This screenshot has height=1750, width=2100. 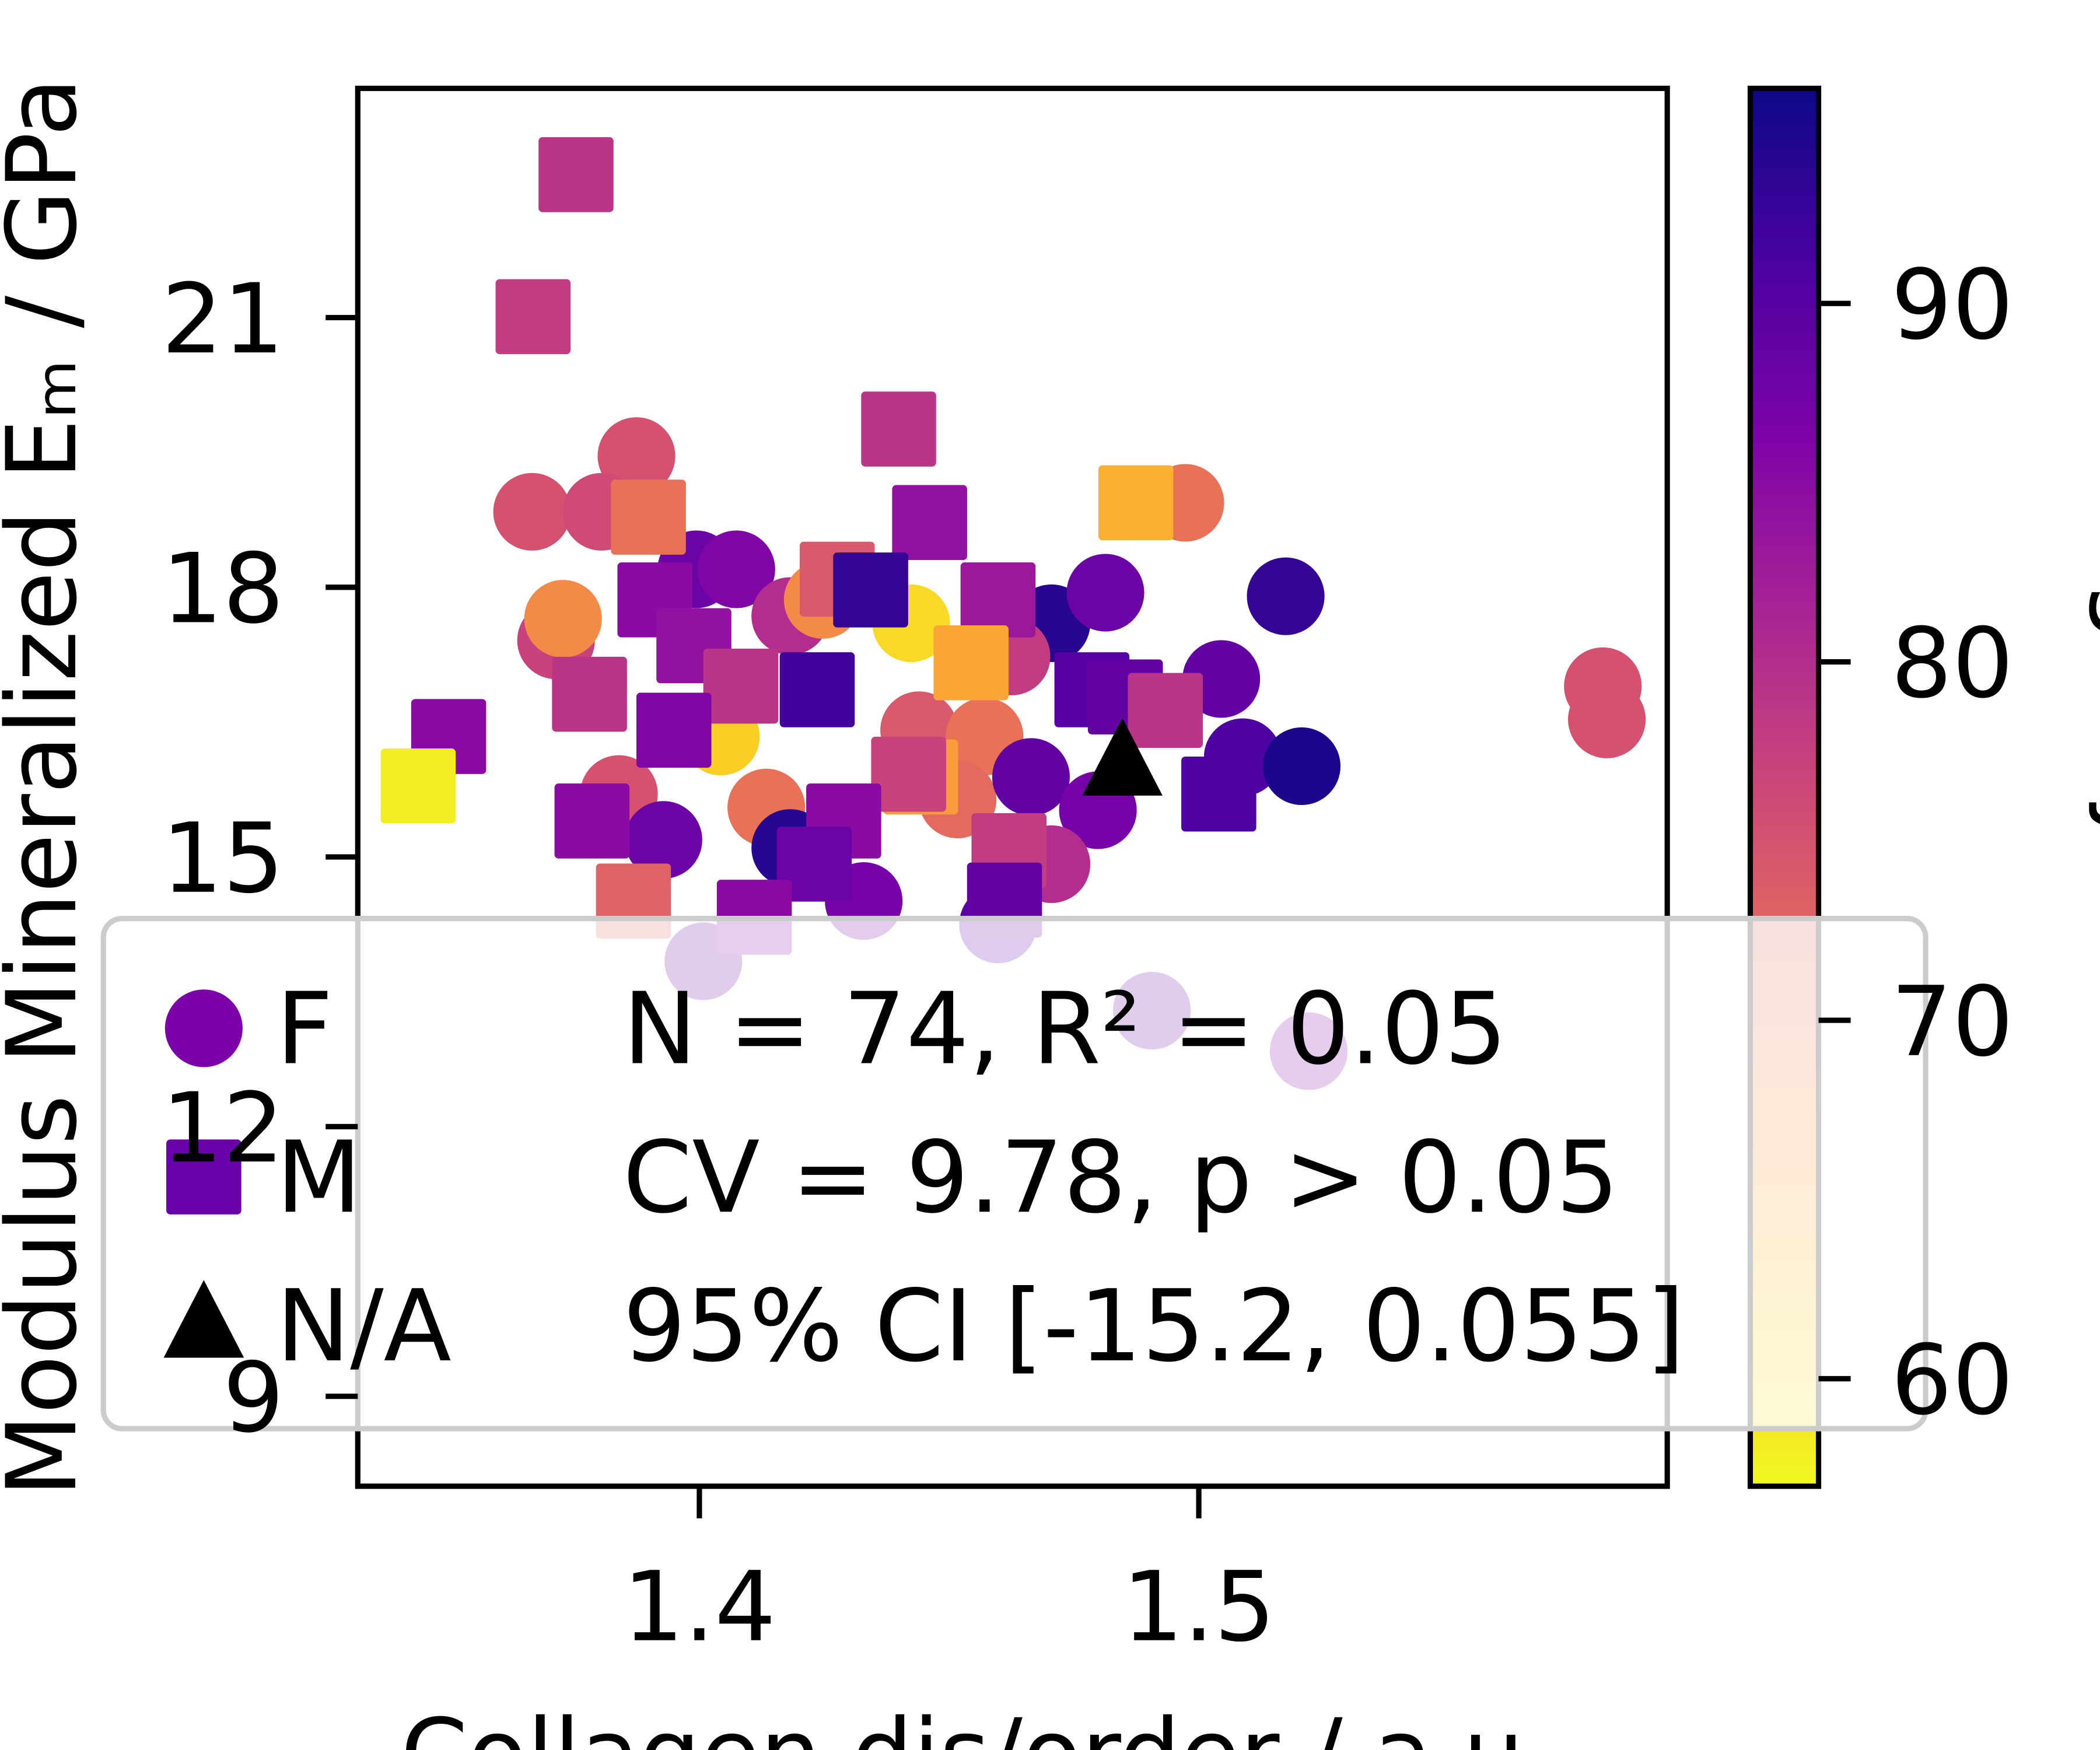 I want to click on colorbar-tick-label: 70, so click(x=1952, y=1022).